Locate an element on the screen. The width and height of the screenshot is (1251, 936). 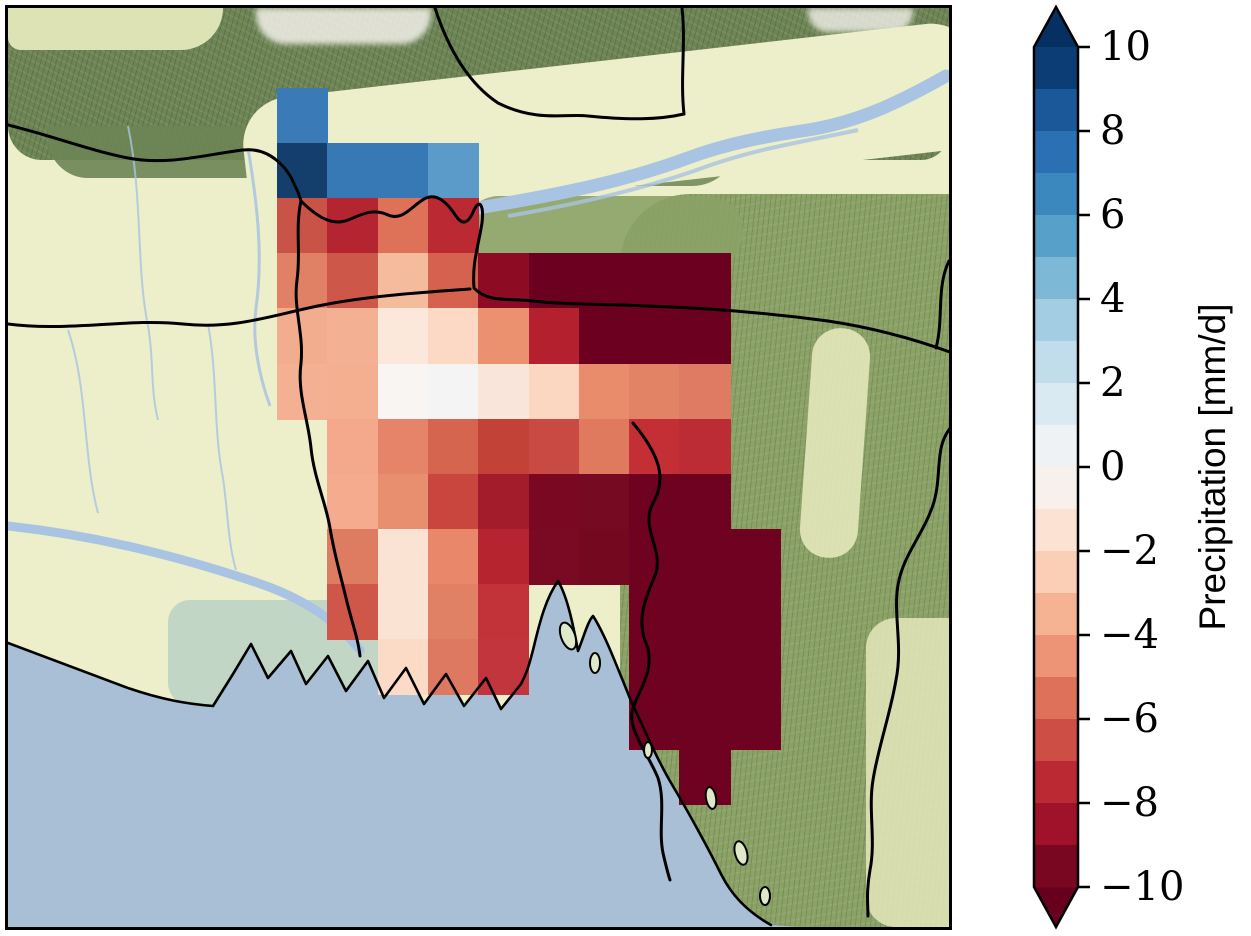
grid-cell-r8-c3 is located at coordinates (453, 556).